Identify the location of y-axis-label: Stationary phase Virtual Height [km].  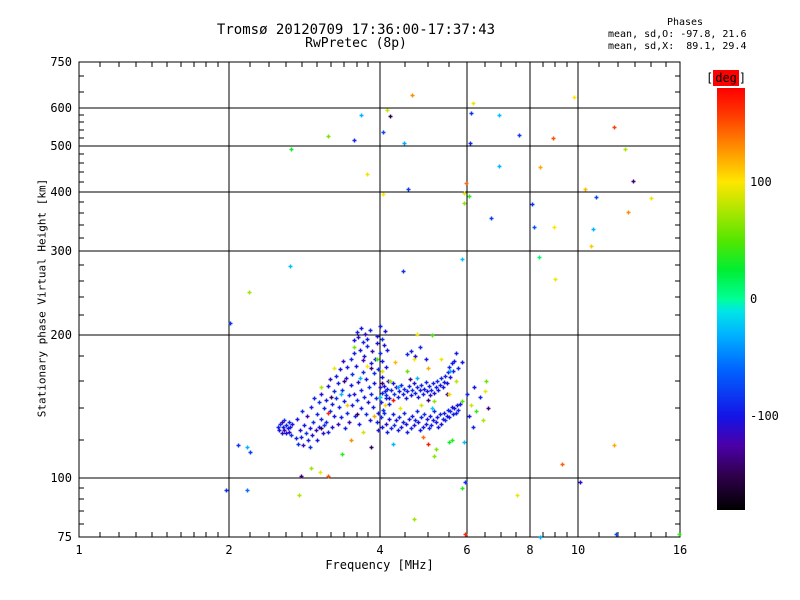
(42, 298).